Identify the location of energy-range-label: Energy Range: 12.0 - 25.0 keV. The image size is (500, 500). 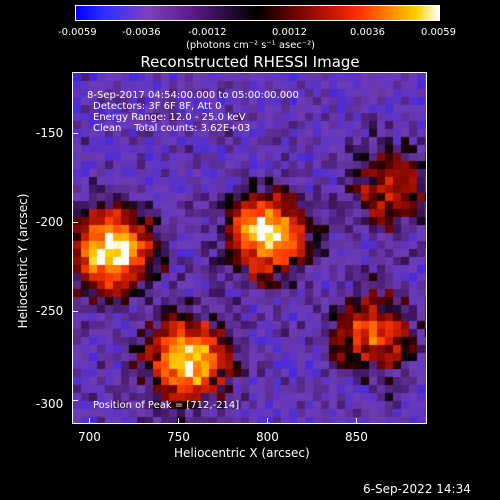
(169, 117).